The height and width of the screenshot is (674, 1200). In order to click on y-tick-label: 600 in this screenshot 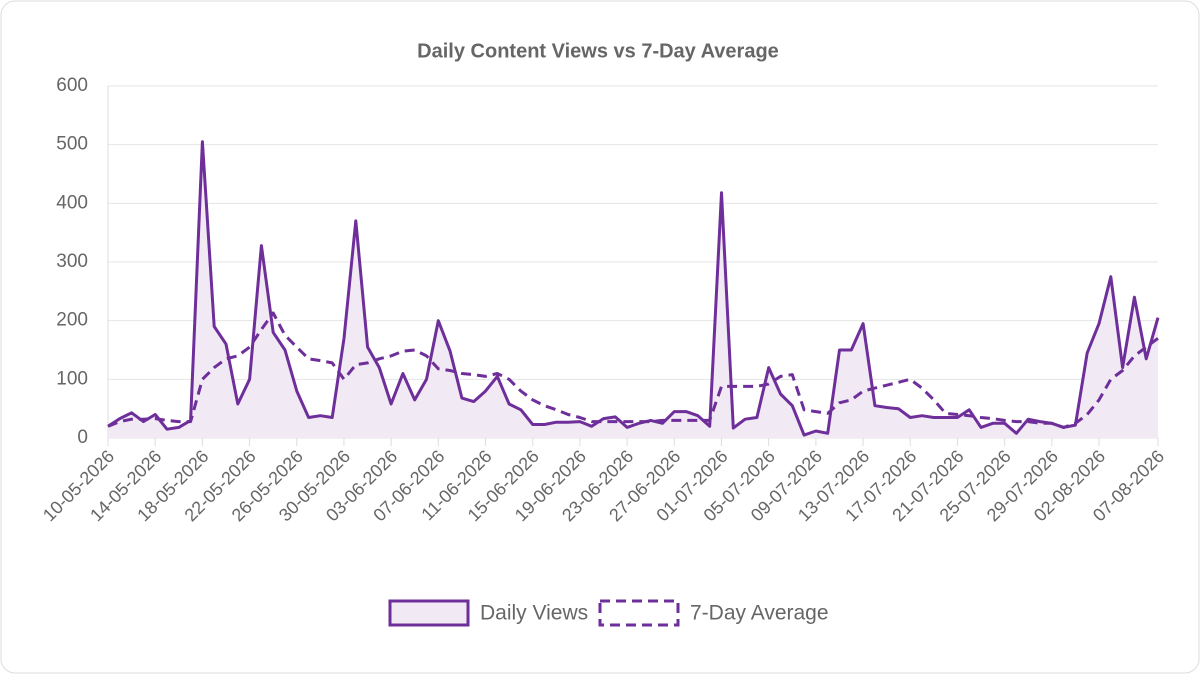, I will do `click(72, 85)`.